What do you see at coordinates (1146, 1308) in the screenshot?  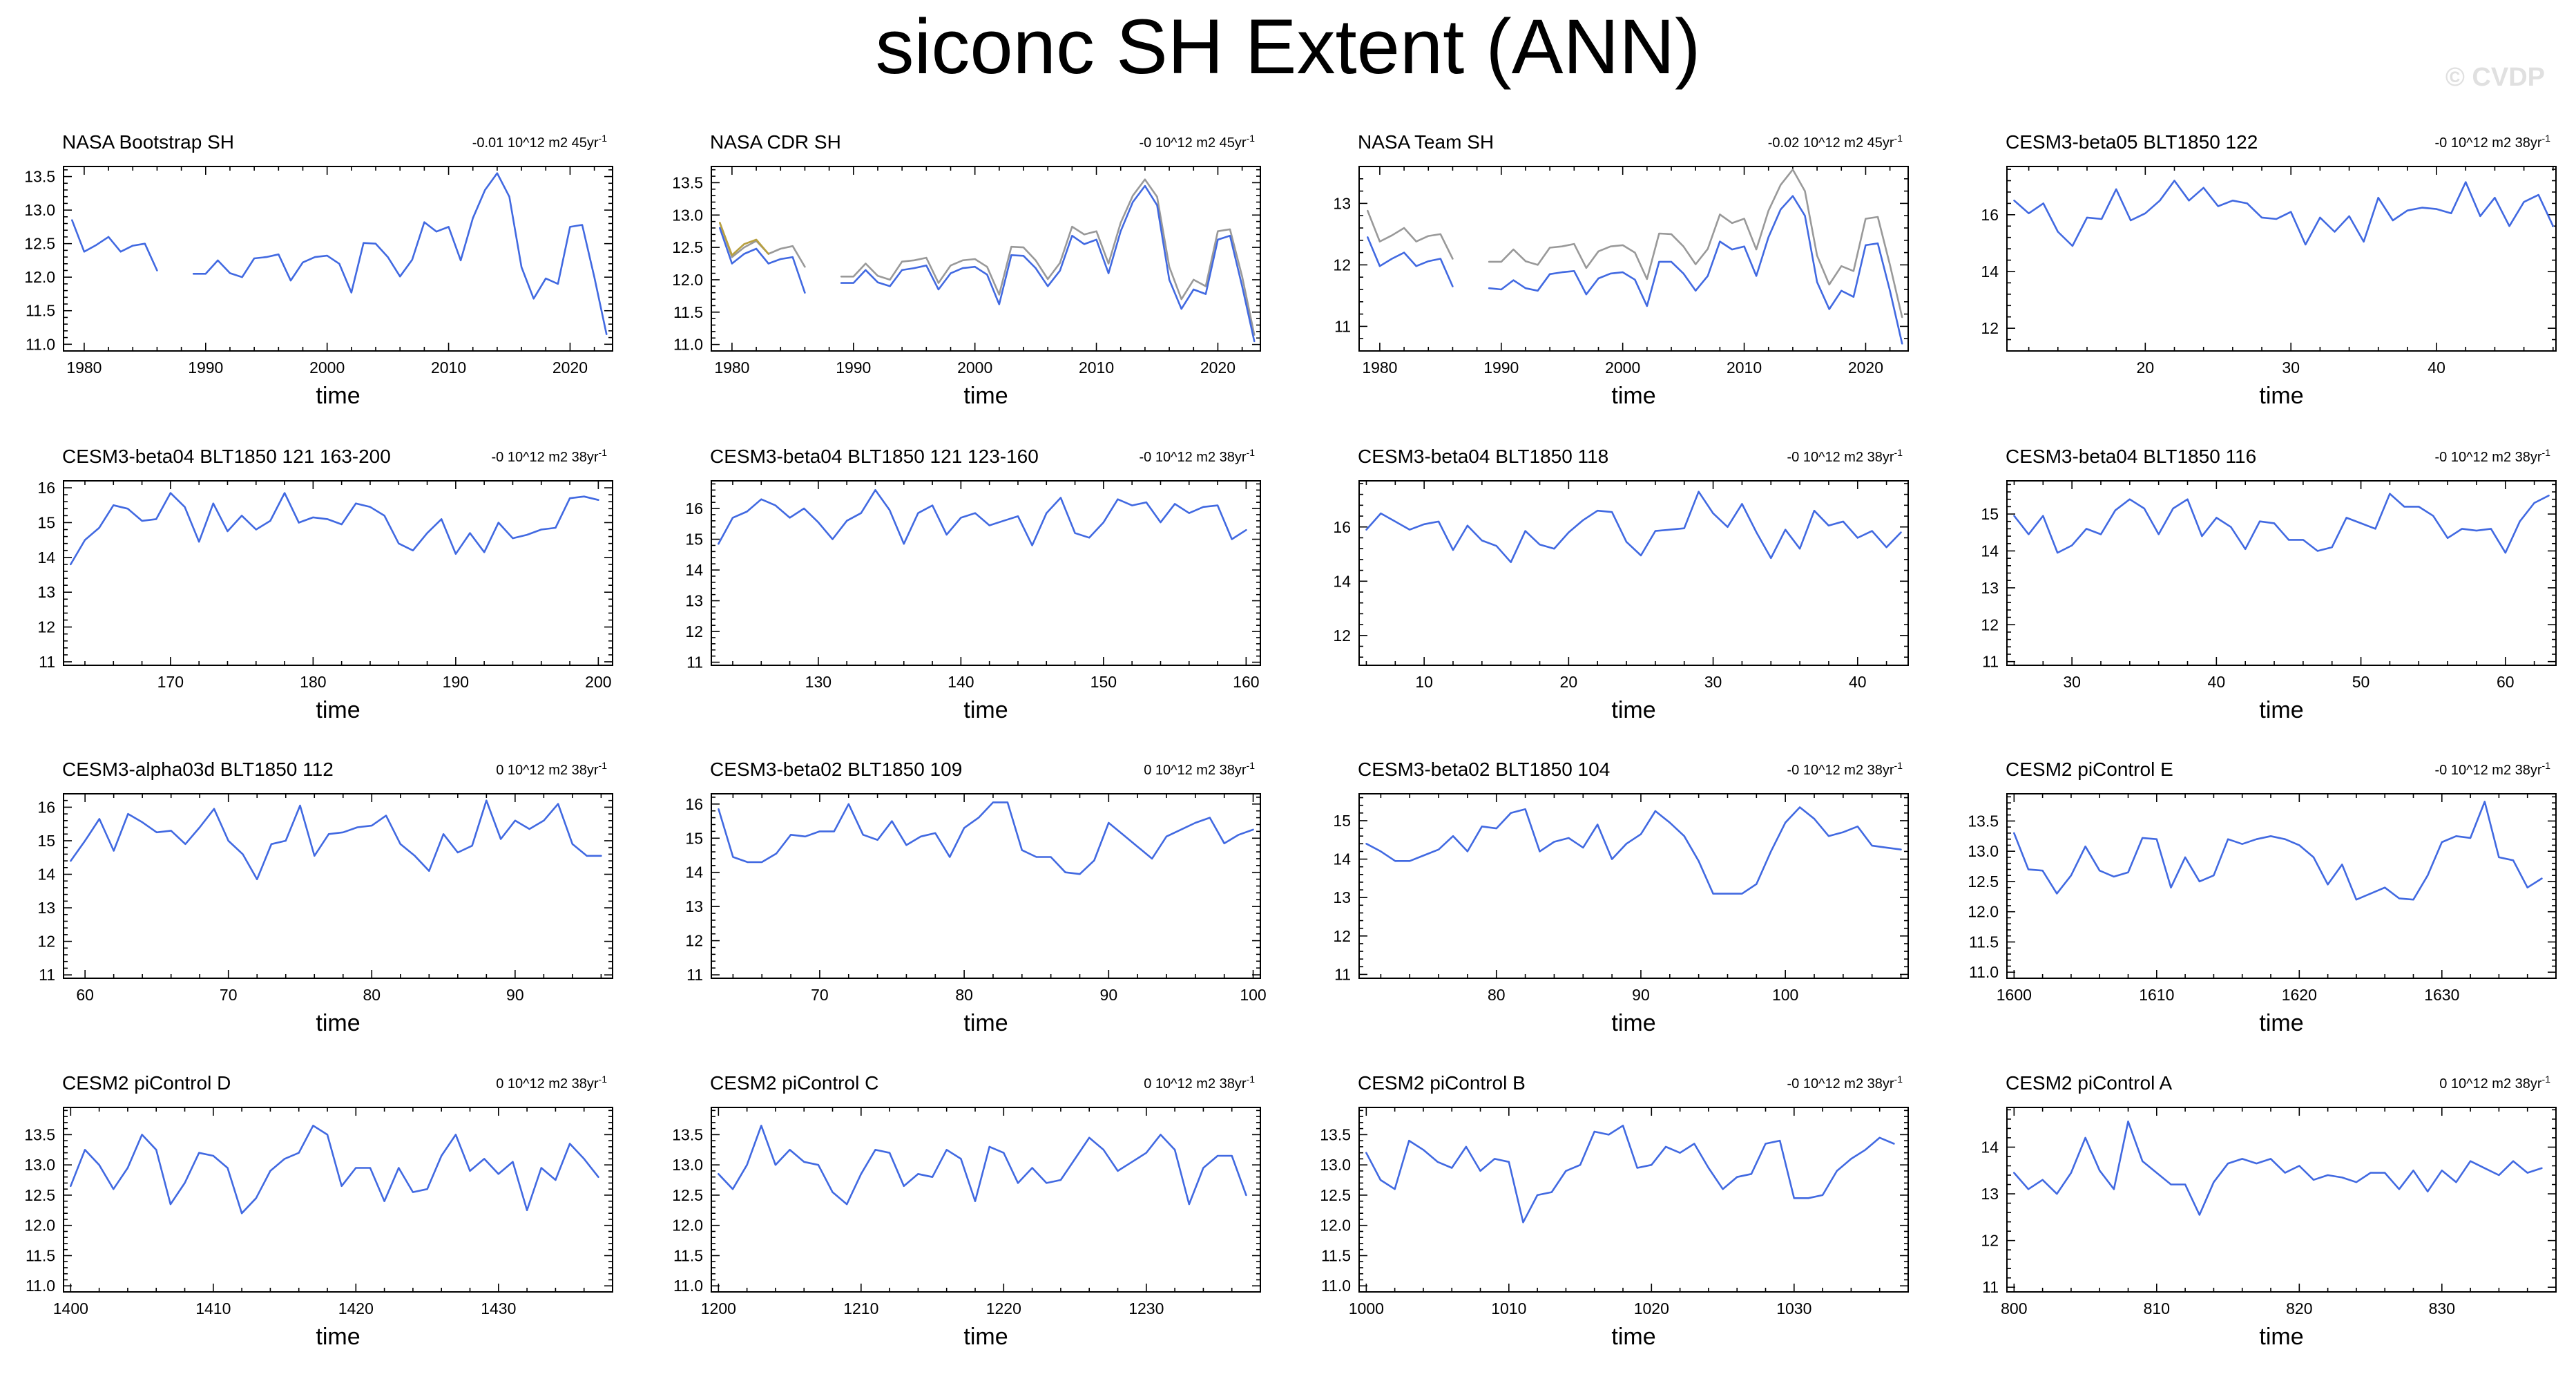 I see `x-tick-label: 1230` at bounding box center [1146, 1308].